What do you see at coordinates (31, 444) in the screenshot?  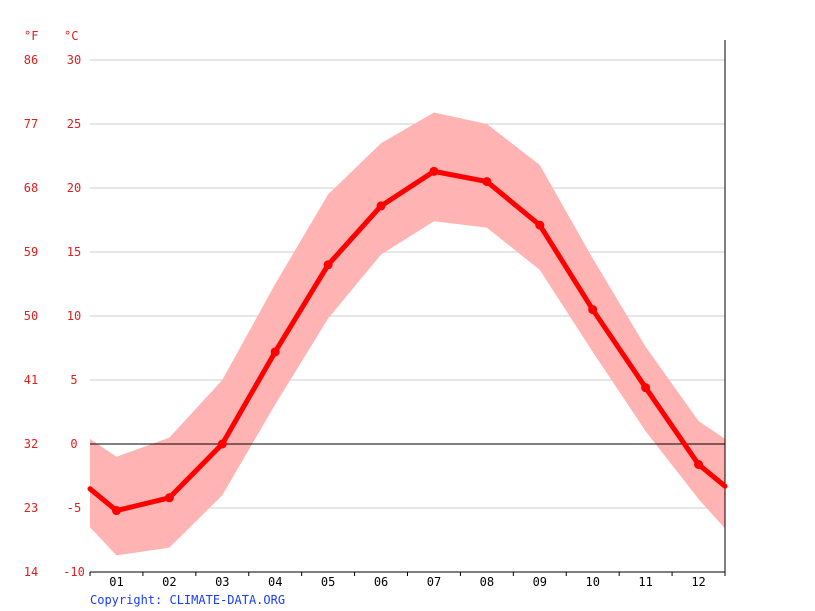 I see `y-tick-fahrenheit-label: 32` at bounding box center [31, 444].